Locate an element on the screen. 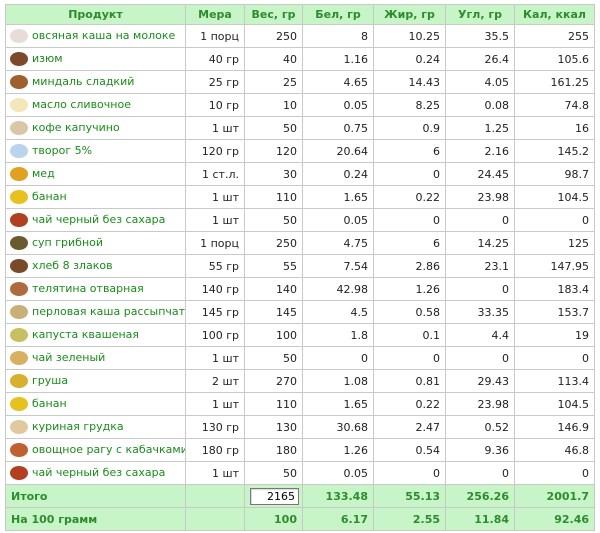  fat-cell: 0.81 is located at coordinates (409, 381).